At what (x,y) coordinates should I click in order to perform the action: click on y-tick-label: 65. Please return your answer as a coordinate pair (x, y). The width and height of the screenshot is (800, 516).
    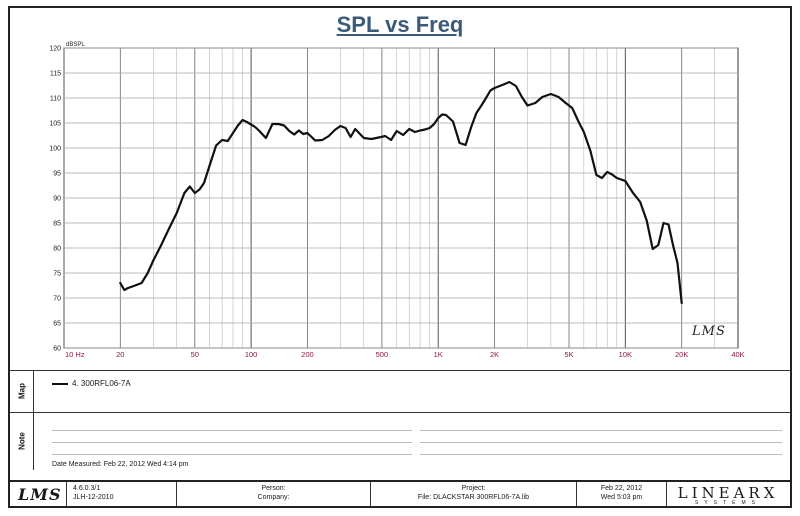
    Looking at the image, I should click on (57, 324).